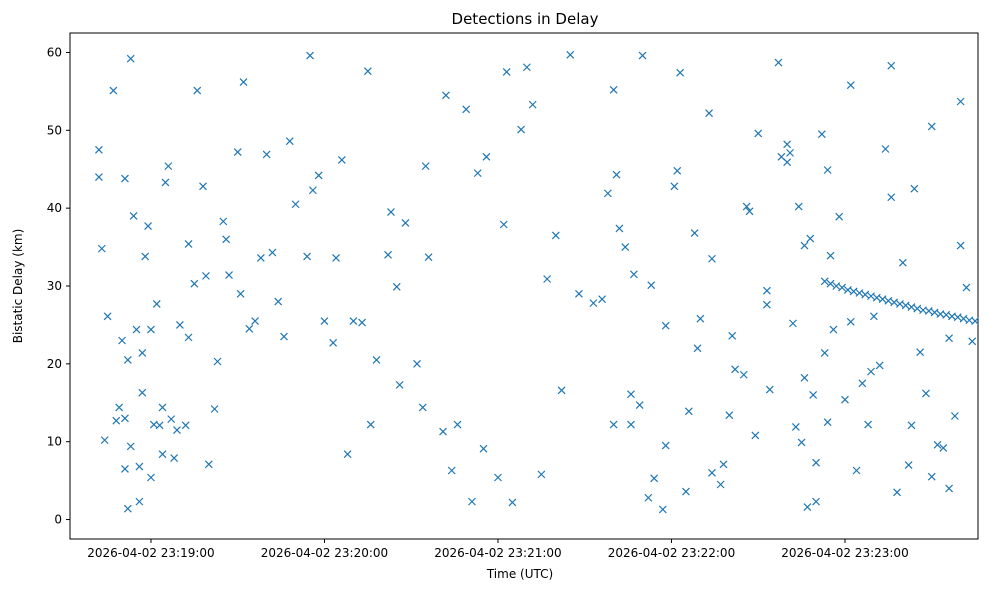  I want to click on x-tick-label: 2026-04-02 23:22:00, so click(671, 553).